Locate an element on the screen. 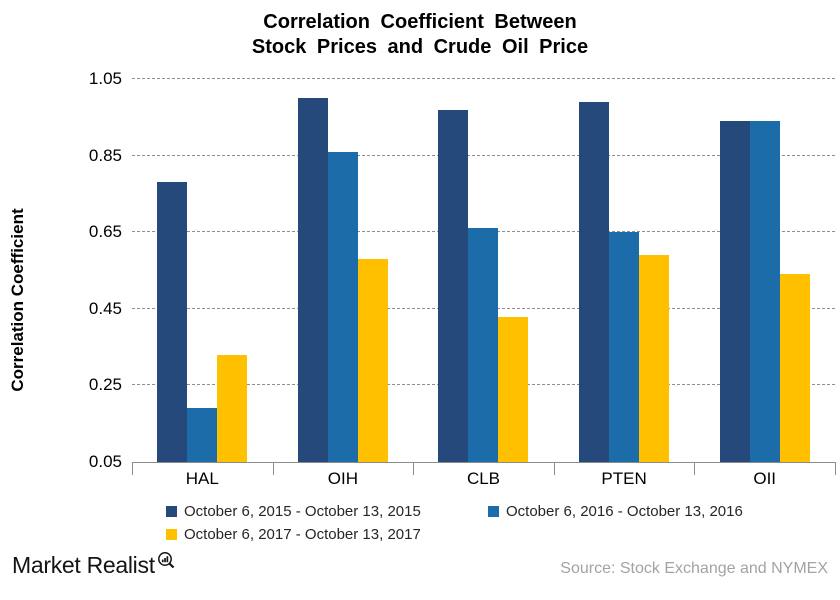 The width and height of the screenshot is (840, 600). bar-oii-series2 is located at coordinates (764, 291).